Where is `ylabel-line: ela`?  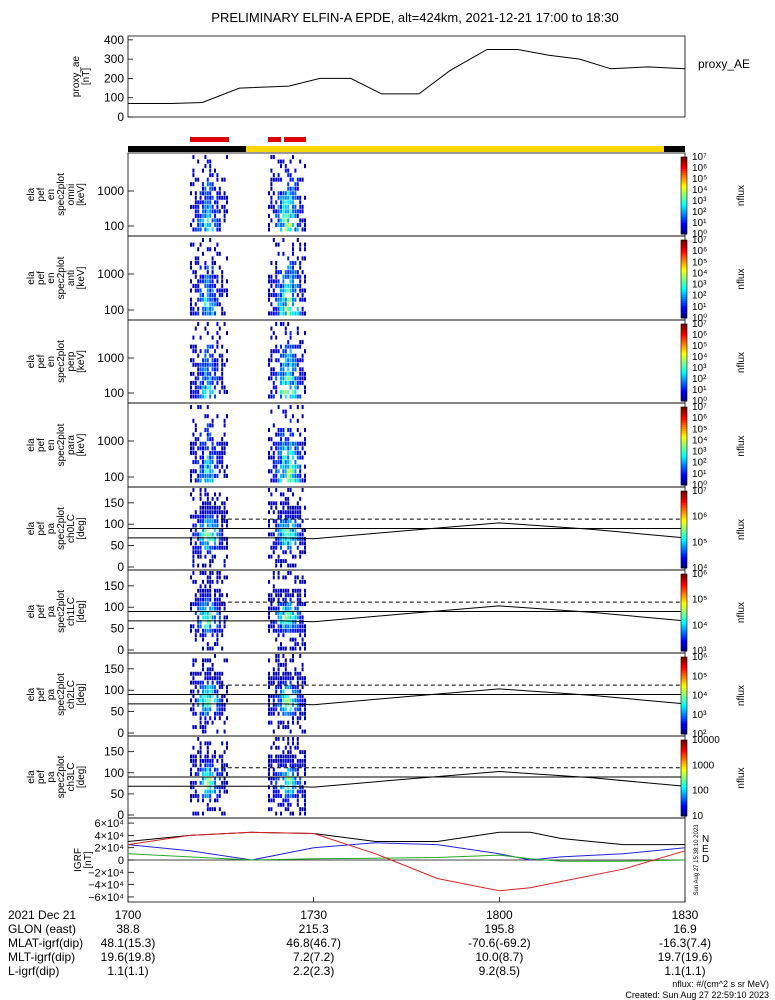 ylabel-line: ela is located at coordinates (31, 611).